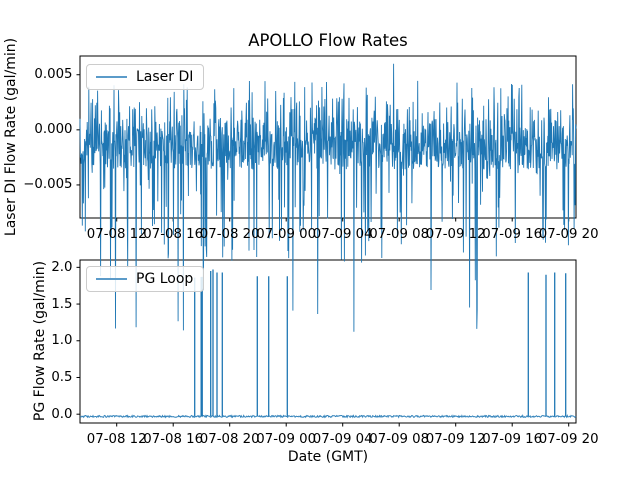 The width and height of the screenshot is (640, 480). I want to click on y-axis-label-top: Laser DI Flow Rate (gal/min), so click(11, 137).